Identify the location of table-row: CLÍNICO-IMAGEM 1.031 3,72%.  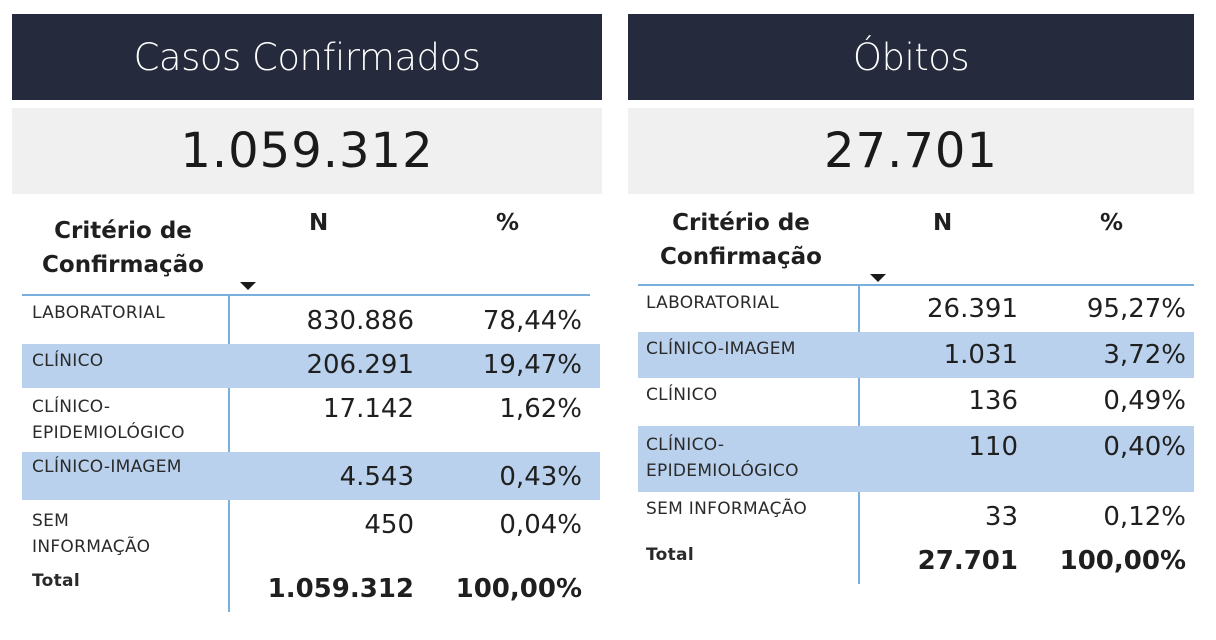
(916, 355).